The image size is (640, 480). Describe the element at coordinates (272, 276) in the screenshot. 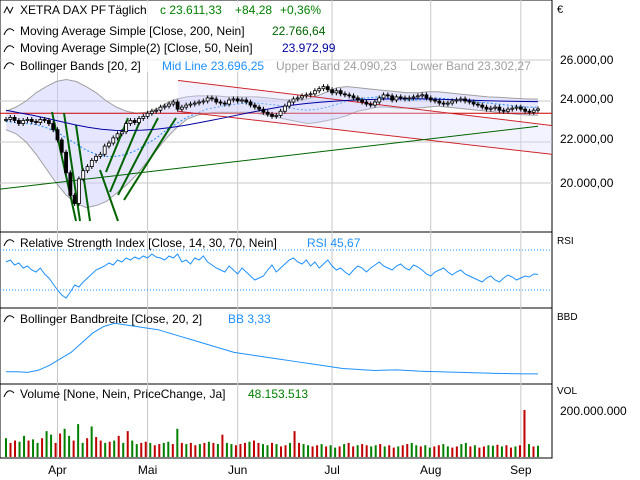

I see `rsi-line` at that location.